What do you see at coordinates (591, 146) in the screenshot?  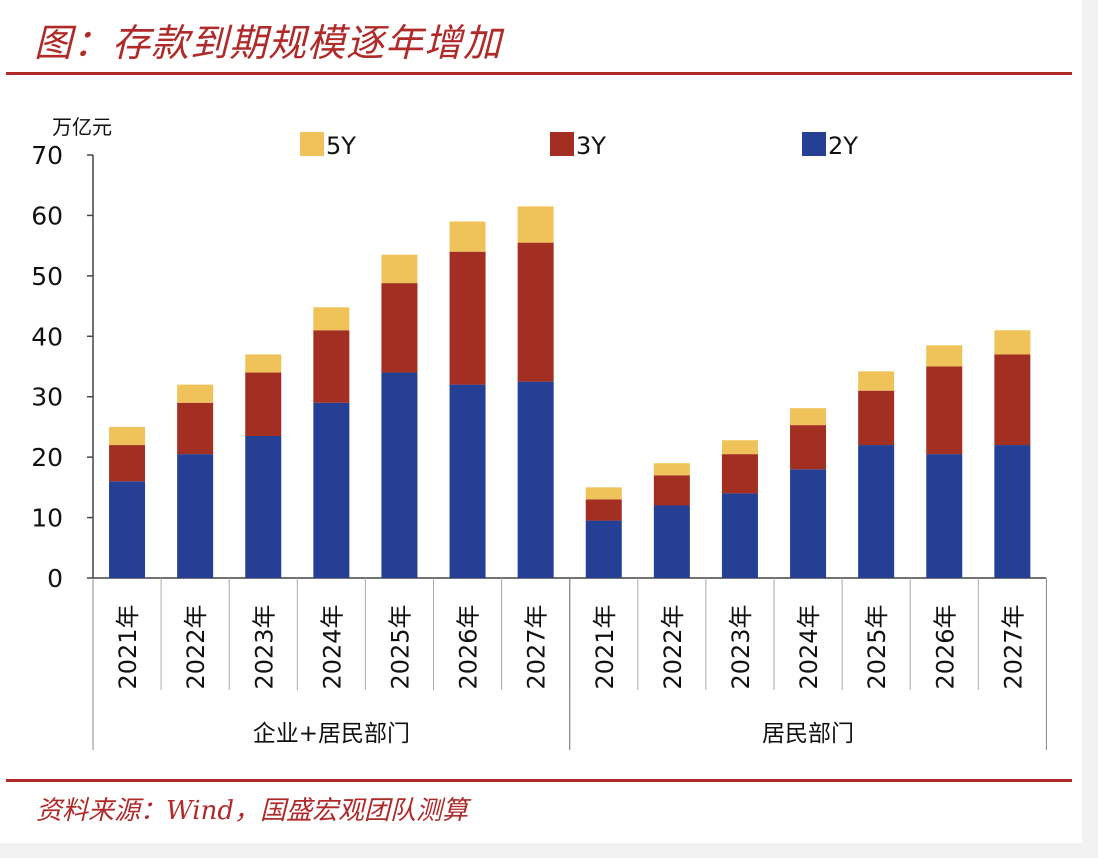 I see `legend-label-3Y: 3Y` at bounding box center [591, 146].